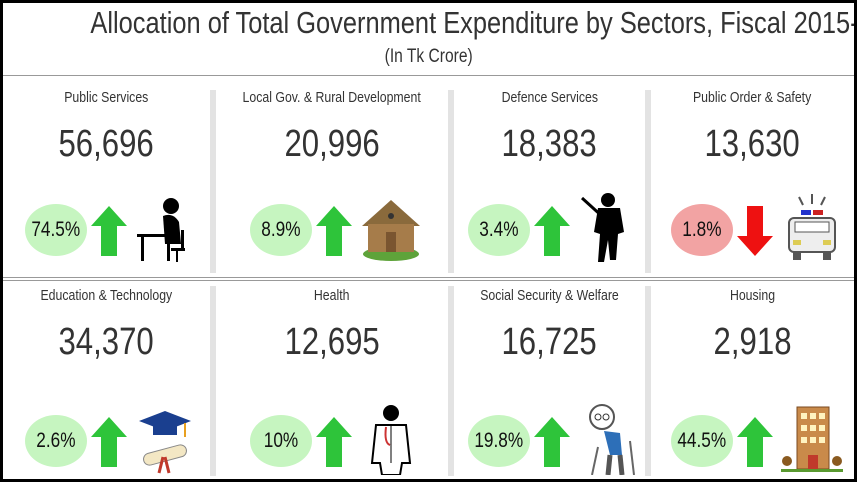 The width and height of the screenshot is (857, 482). Describe the element at coordinates (752, 380) in the screenshot. I see `sector-card-housing: Housing 2,918 44.5%` at that location.